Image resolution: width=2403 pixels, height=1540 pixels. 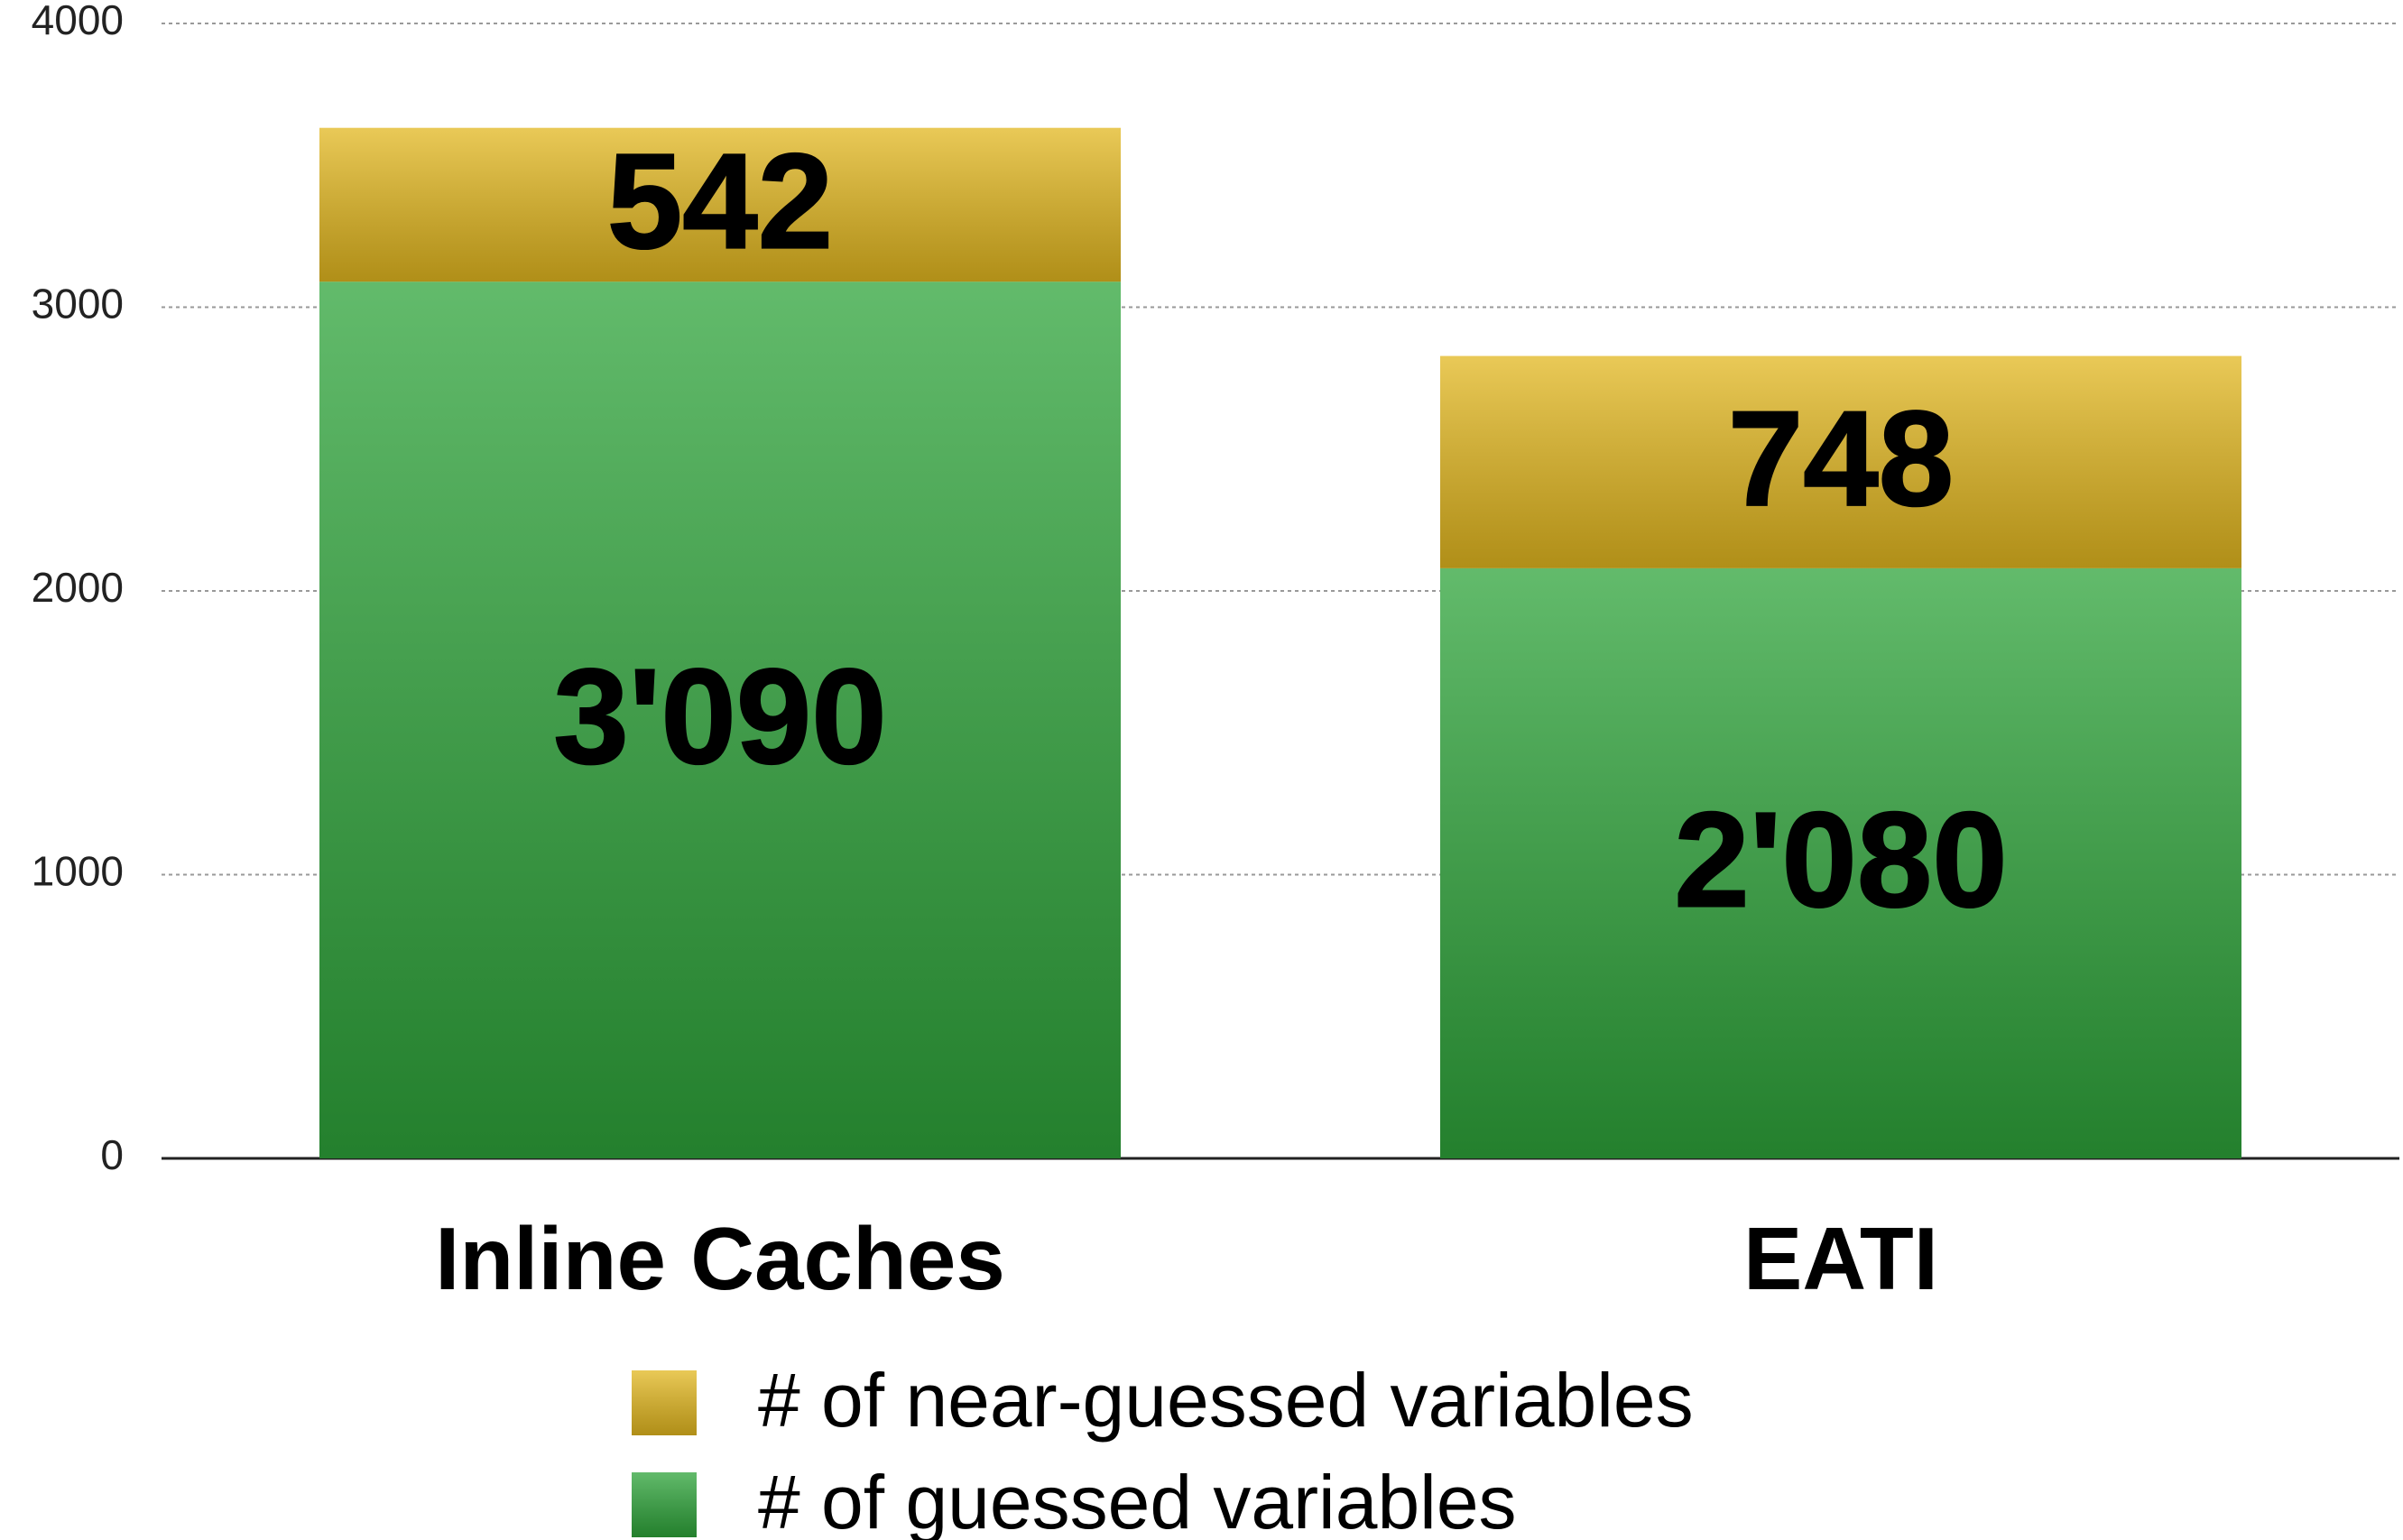 I want to click on y-tick-label: 3000, so click(x=78, y=304).